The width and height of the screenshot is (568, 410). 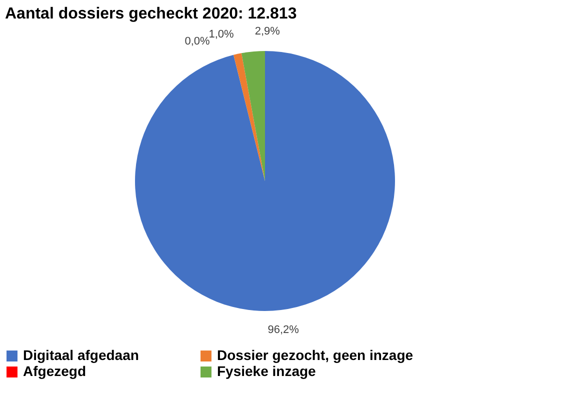 I want to click on legend-label: Dossier gezocht, geen inzage, so click(x=315, y=355).